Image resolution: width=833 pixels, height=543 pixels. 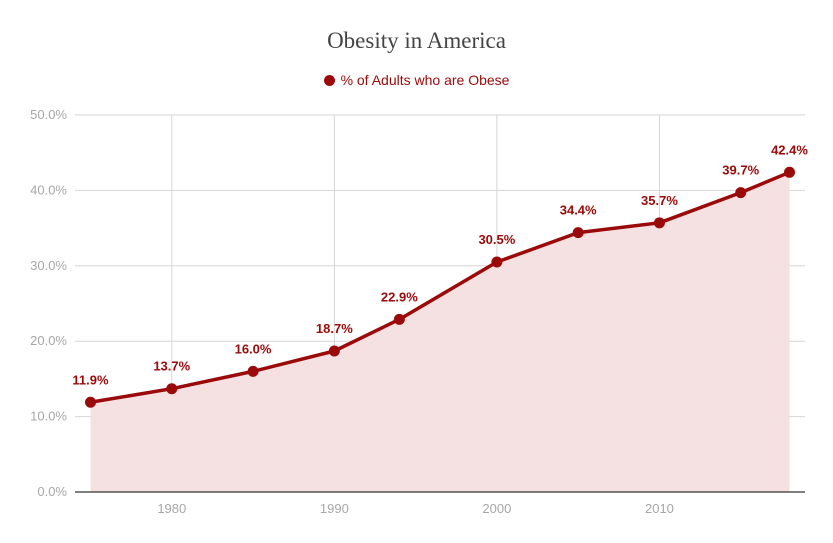 What do you see at coordinates (329, 80) in the screenshot?
I see `legend-marker-icon` at bounding box center [329, 80].